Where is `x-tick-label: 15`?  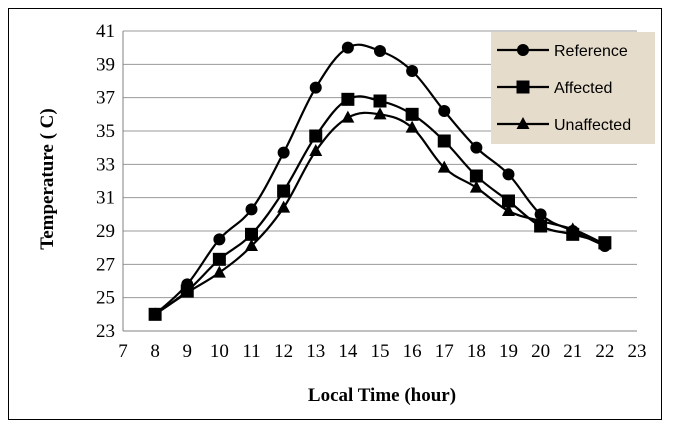
x-tick-label: 15 is located at coordinates (380, 351).